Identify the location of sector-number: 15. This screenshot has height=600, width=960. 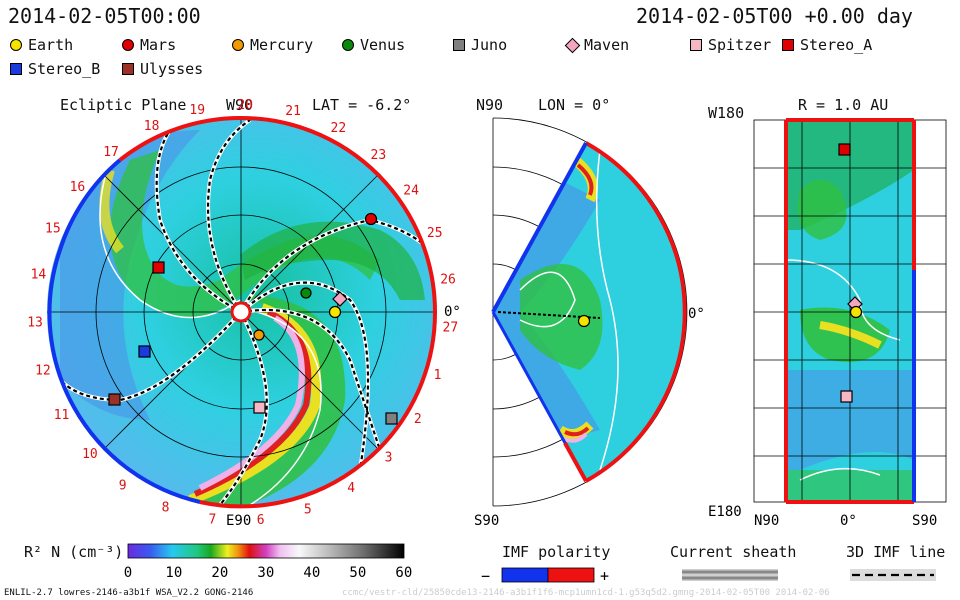
(53, 228).